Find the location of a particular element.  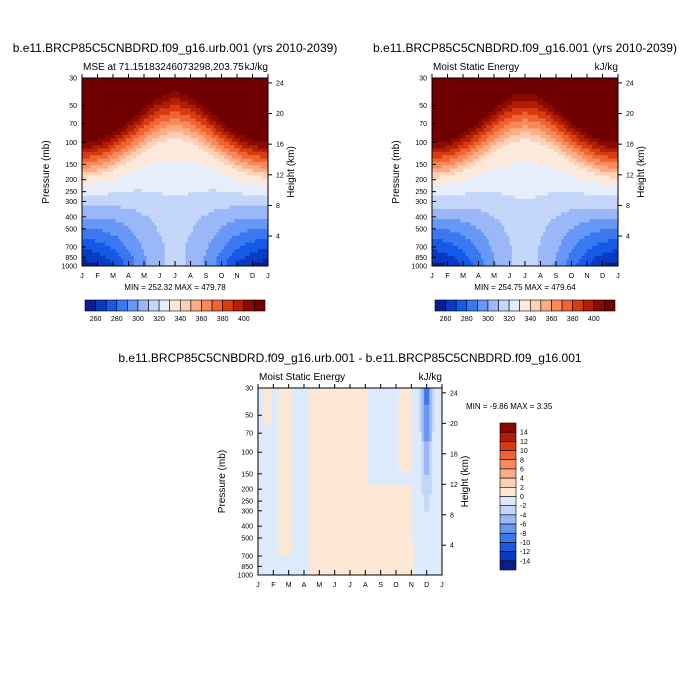

panel1-colorbar-label: 360 is located at coordinates (202, 319).